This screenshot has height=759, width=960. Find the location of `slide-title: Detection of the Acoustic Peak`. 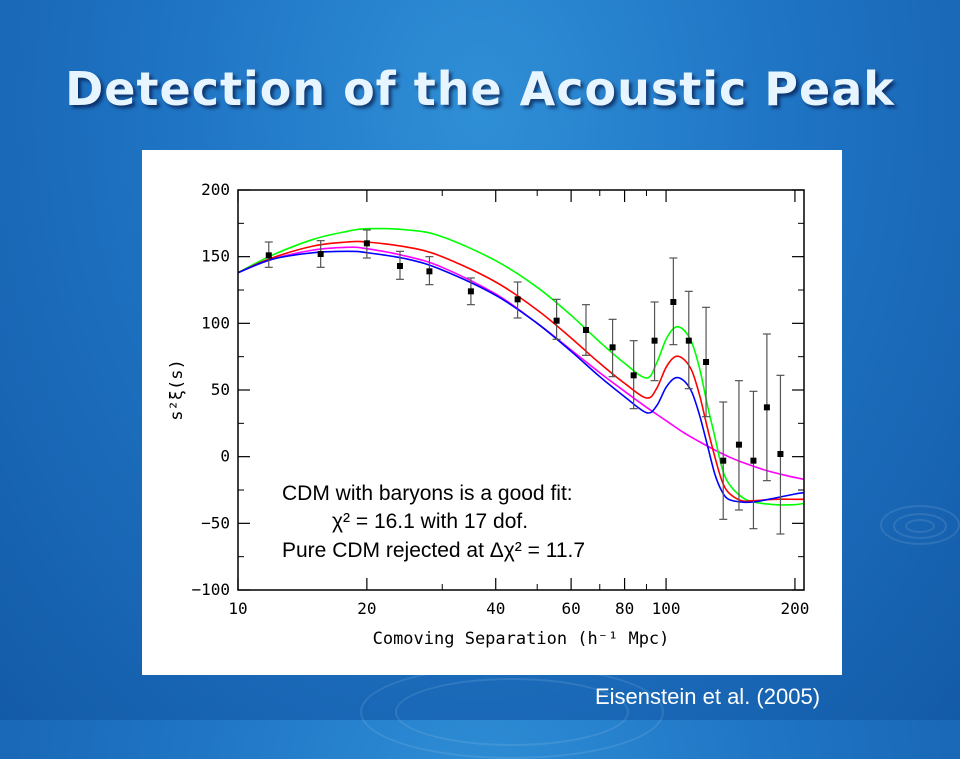

slide-title: Detection of the Acoustic Peak is located at coordinates (480, 89).